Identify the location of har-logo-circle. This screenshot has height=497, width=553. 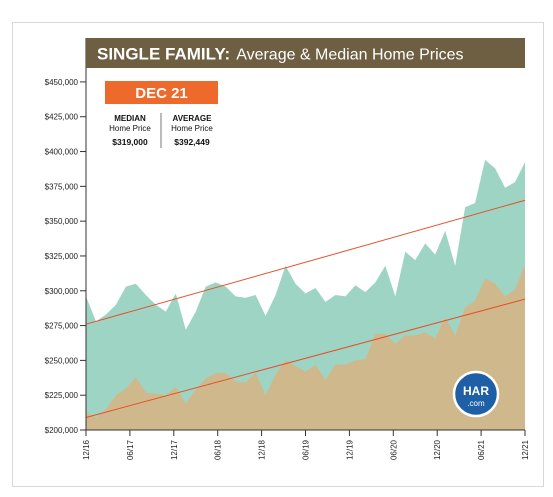
(476, 394).